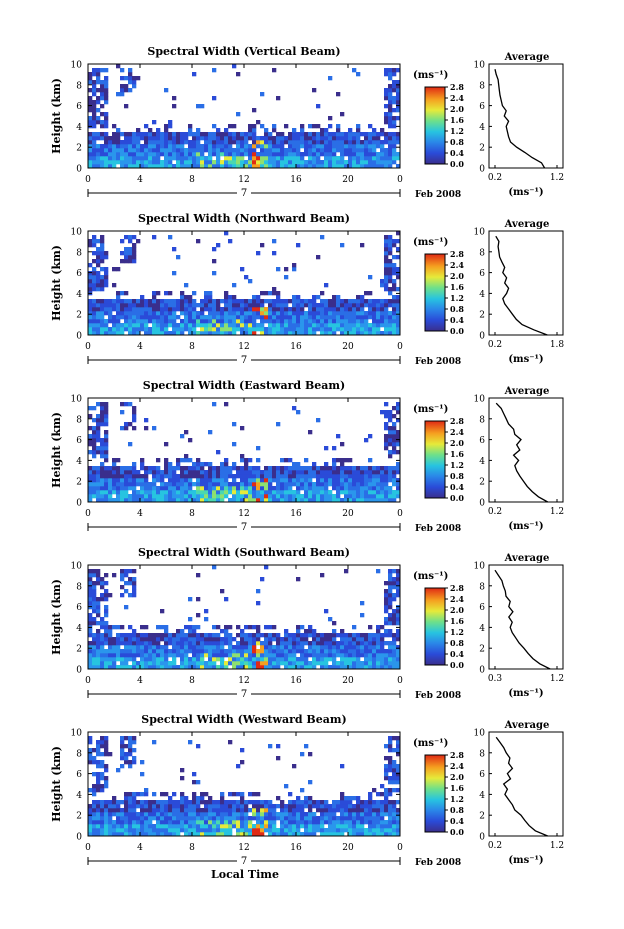  I want to click on colorbar-tick-label: 2.4, so click(457, 766).